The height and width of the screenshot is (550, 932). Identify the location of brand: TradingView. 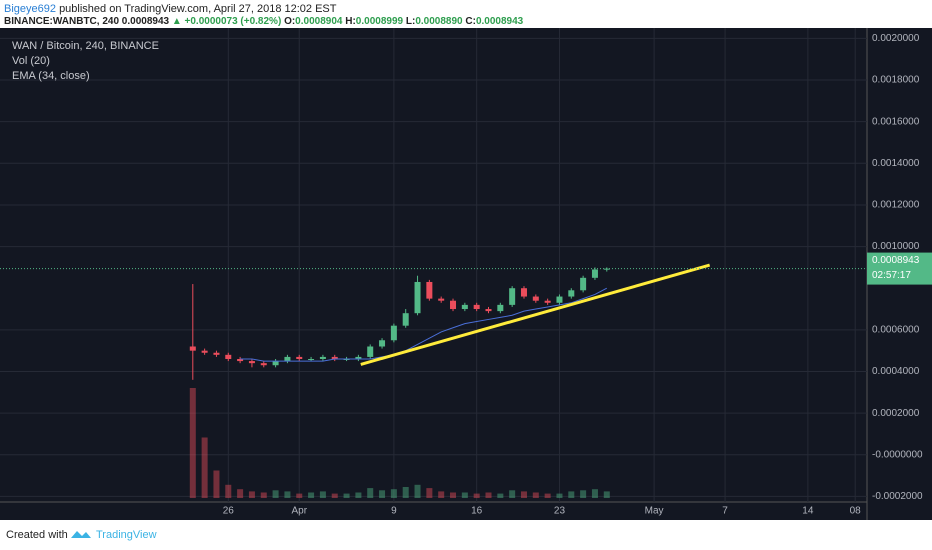
(126, 535).